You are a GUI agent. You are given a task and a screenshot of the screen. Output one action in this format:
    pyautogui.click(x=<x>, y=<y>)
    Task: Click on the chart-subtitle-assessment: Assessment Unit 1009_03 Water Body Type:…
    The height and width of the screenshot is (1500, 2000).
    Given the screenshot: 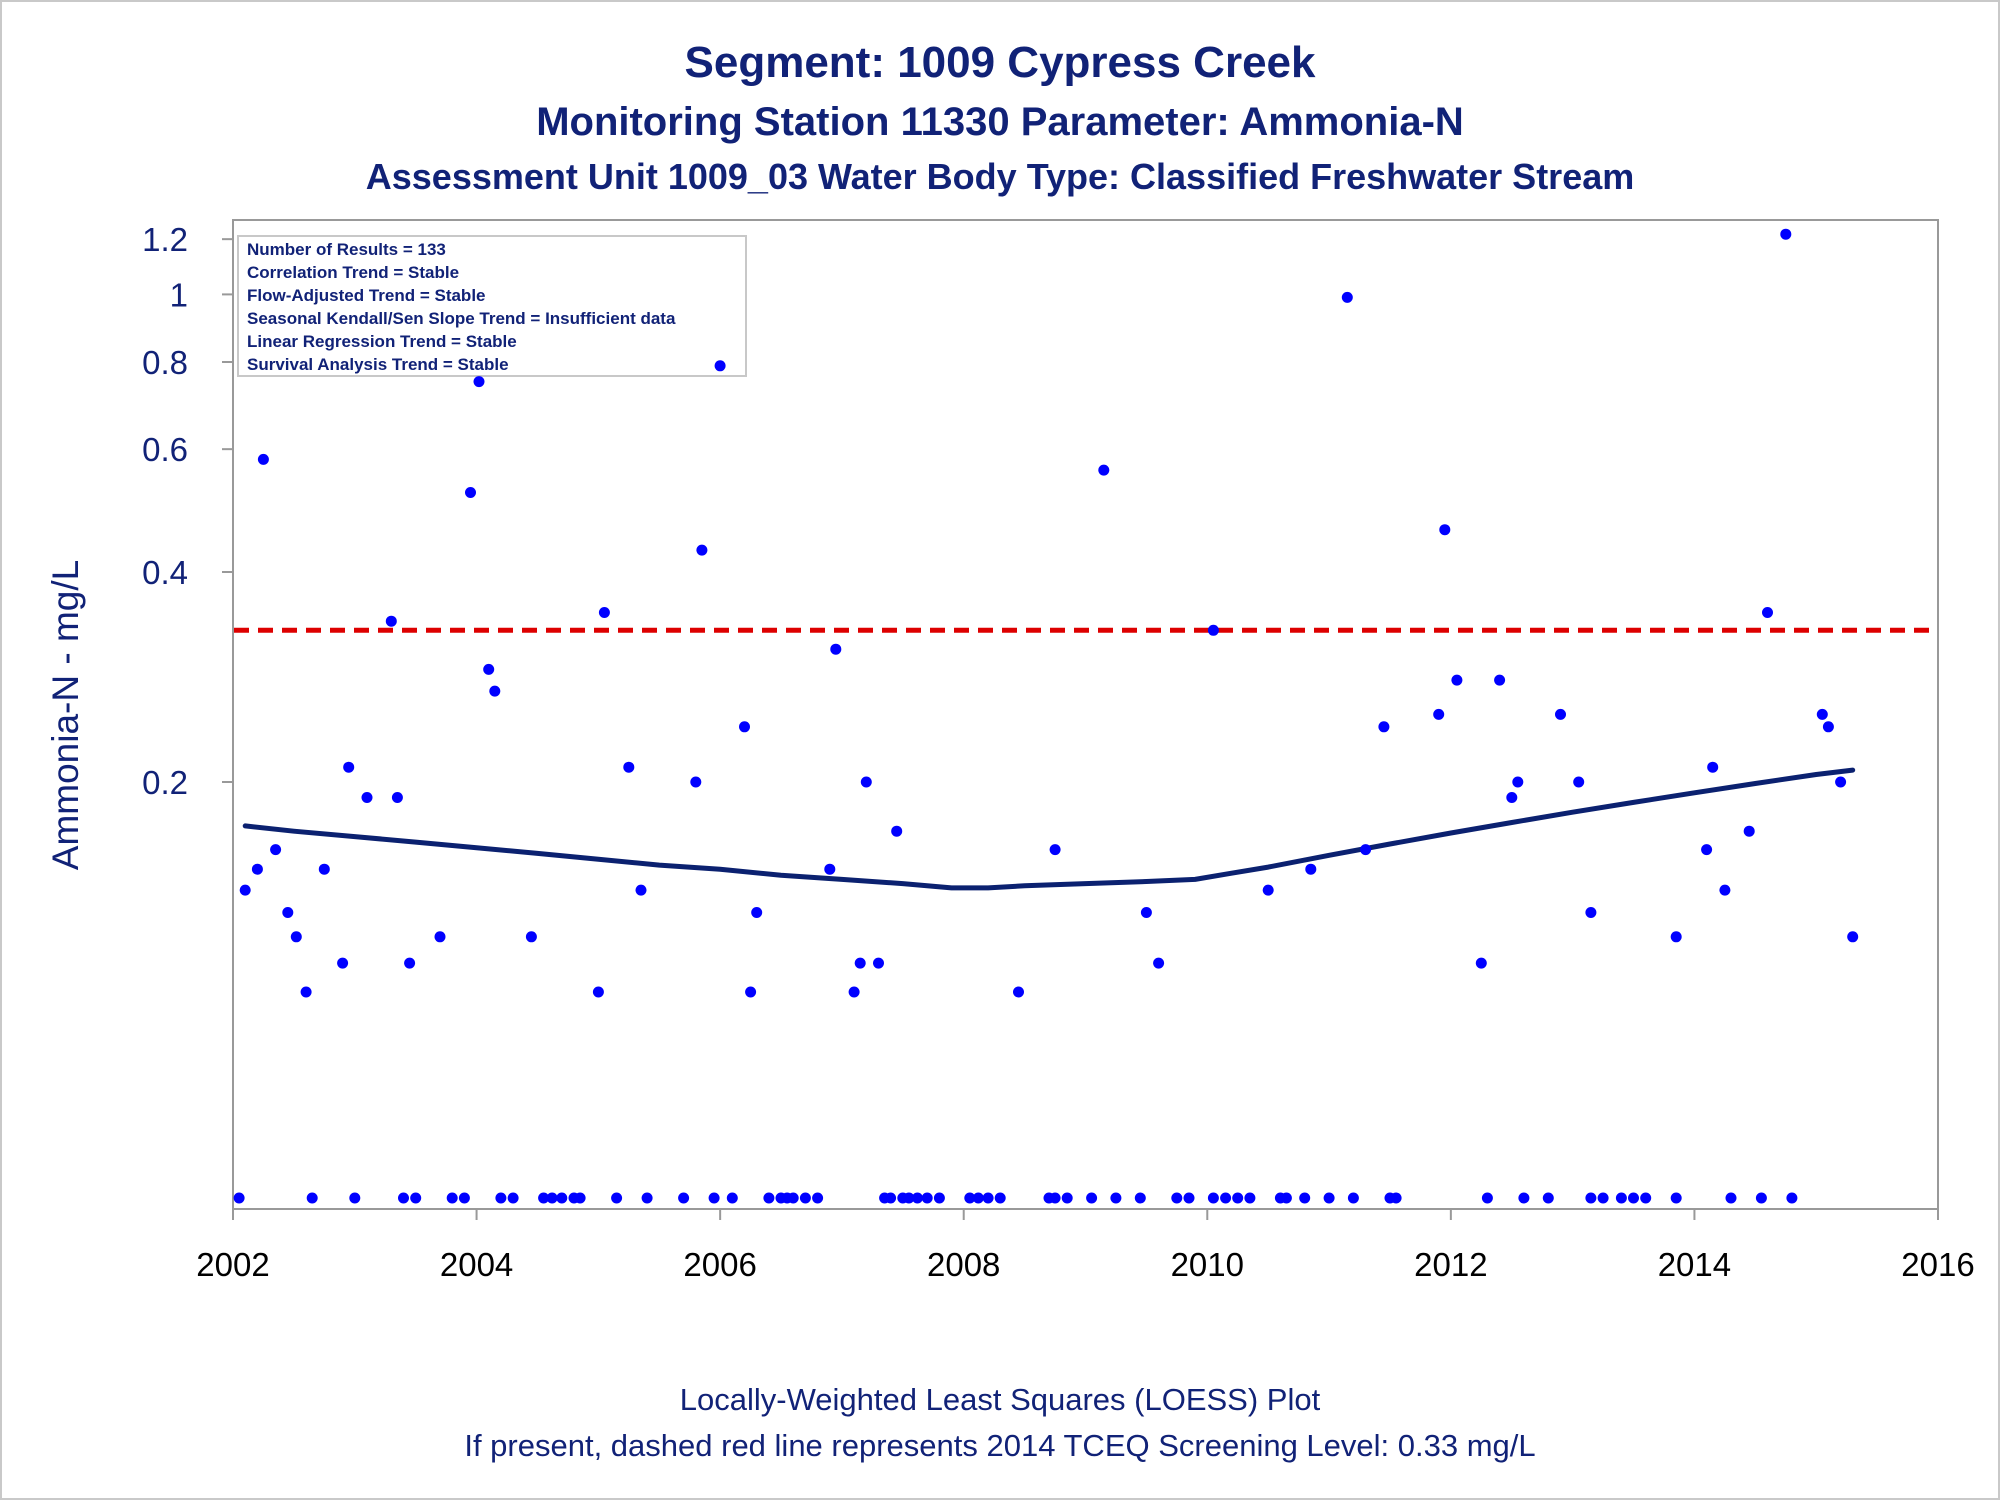 What is the action you would take?
    pyautogui.click(x=1000, y=176)
    